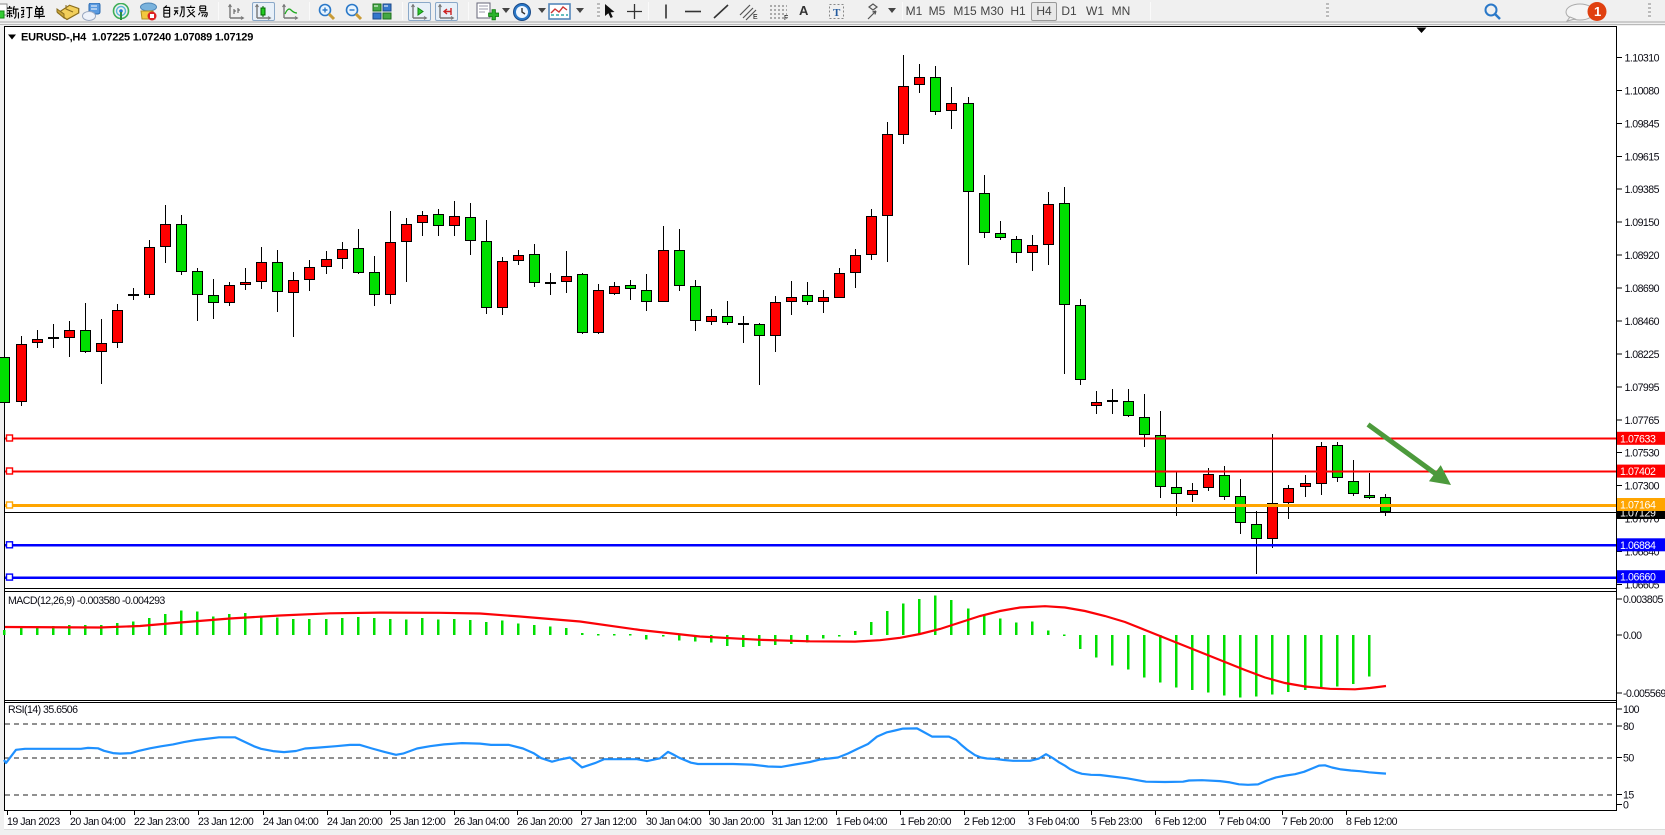  What do you see at coordinates (862, 822) in the screenshot?
I see `svg-text: 1 Feb 04:00` at bounding box center [862, 822].